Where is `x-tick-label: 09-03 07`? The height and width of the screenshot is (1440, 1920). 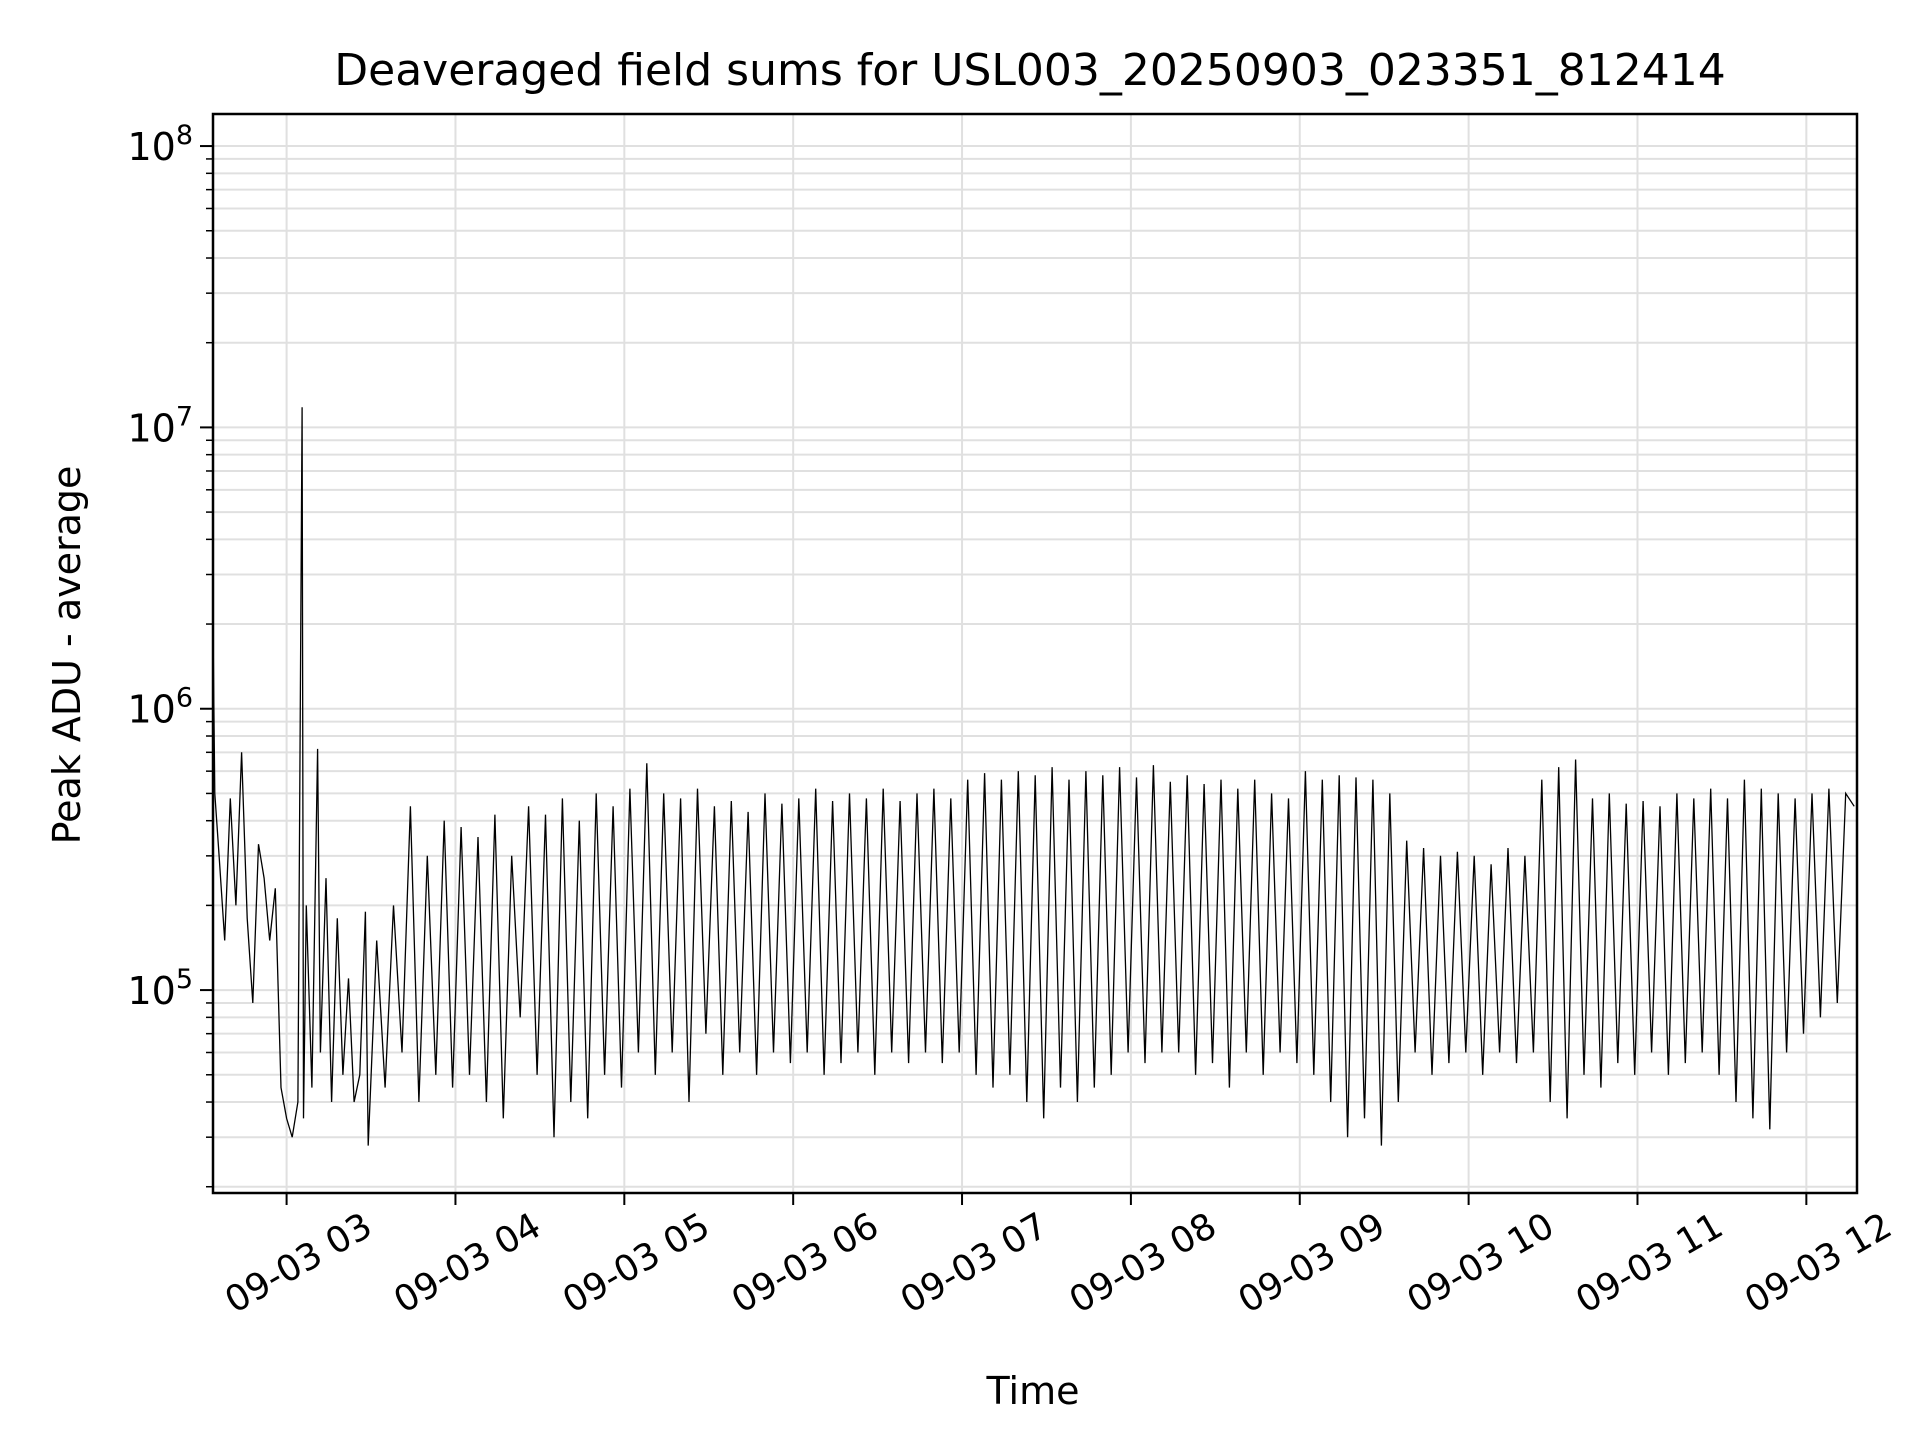 x-tick-label: 09-03 07 is located at coordinates (974, 1263).